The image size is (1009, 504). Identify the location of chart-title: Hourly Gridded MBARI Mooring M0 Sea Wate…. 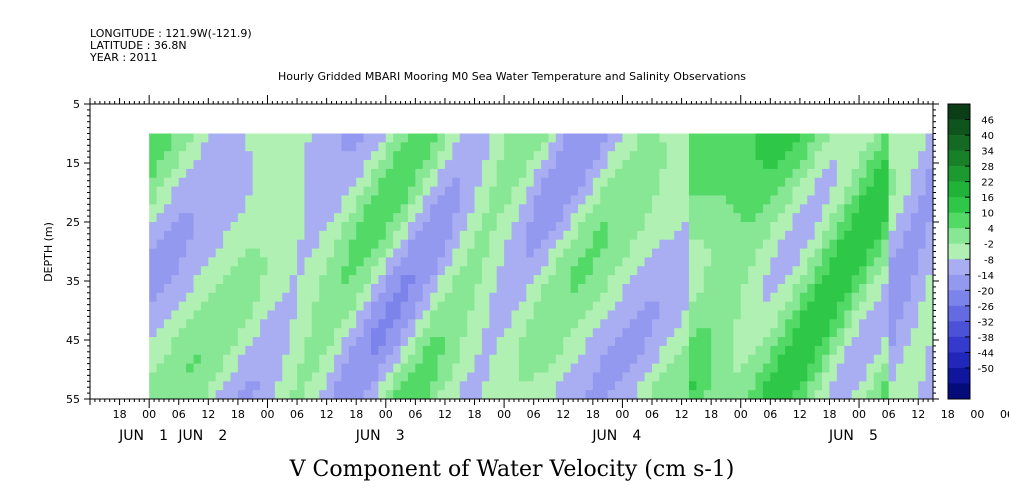
(512, 76).